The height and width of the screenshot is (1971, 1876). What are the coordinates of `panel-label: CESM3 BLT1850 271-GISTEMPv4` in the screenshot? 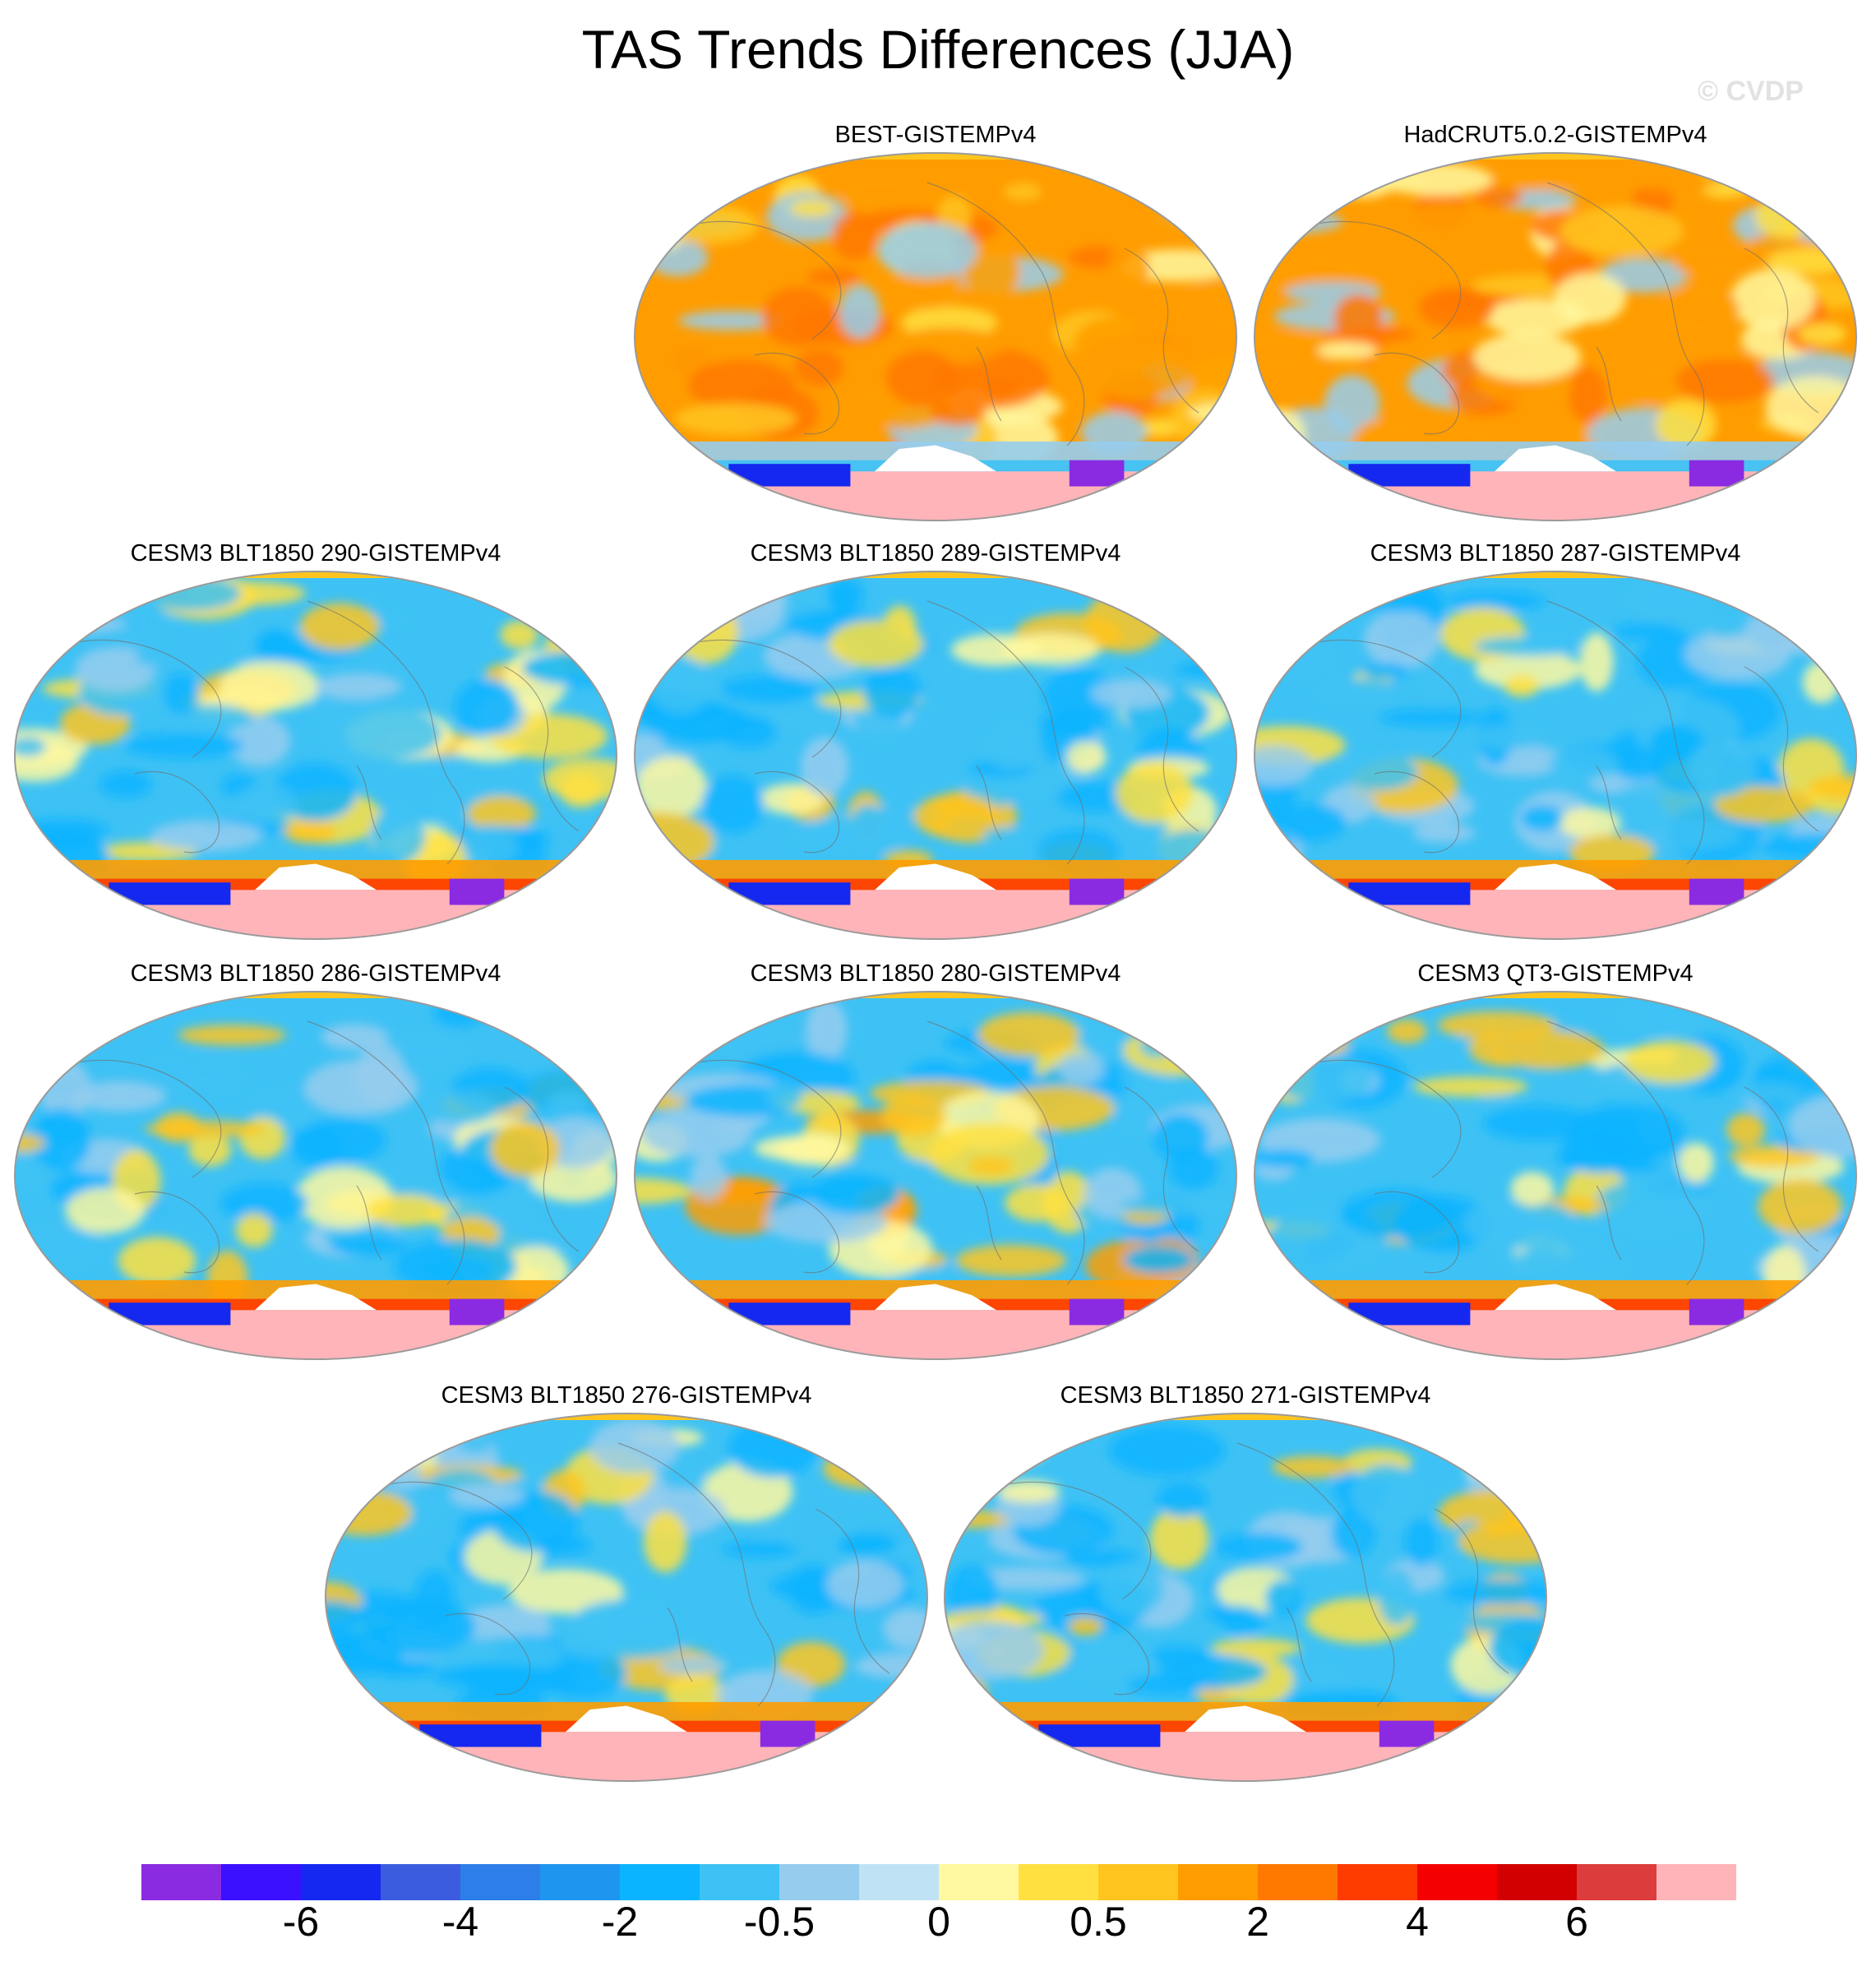 It's located at (1246, 1396).